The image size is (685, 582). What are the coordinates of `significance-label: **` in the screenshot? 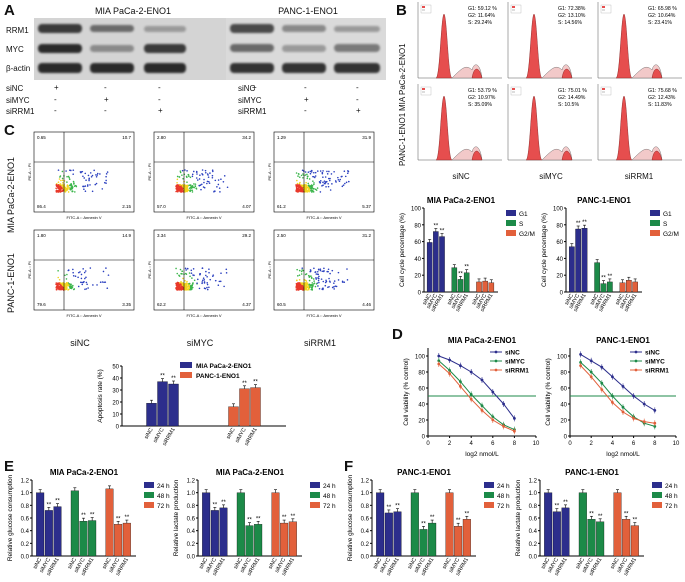 It's located at (57, 502).